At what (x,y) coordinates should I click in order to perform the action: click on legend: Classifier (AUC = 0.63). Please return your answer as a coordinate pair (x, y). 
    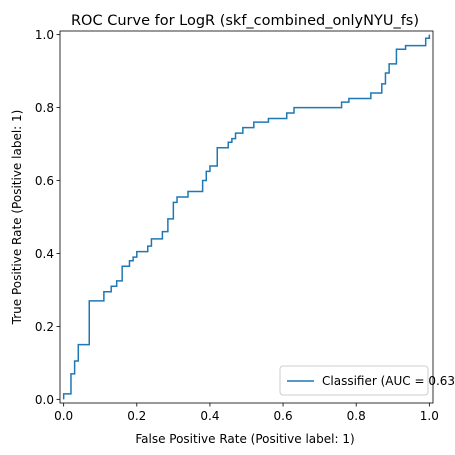
    Looking at the image, I should click on (367, 380).